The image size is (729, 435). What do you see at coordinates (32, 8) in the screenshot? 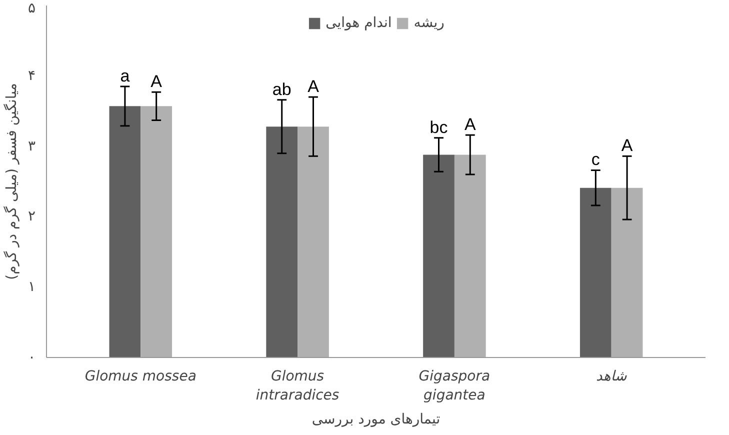
I see `y-tick-label: ۵` at bounding box center [32, 8].